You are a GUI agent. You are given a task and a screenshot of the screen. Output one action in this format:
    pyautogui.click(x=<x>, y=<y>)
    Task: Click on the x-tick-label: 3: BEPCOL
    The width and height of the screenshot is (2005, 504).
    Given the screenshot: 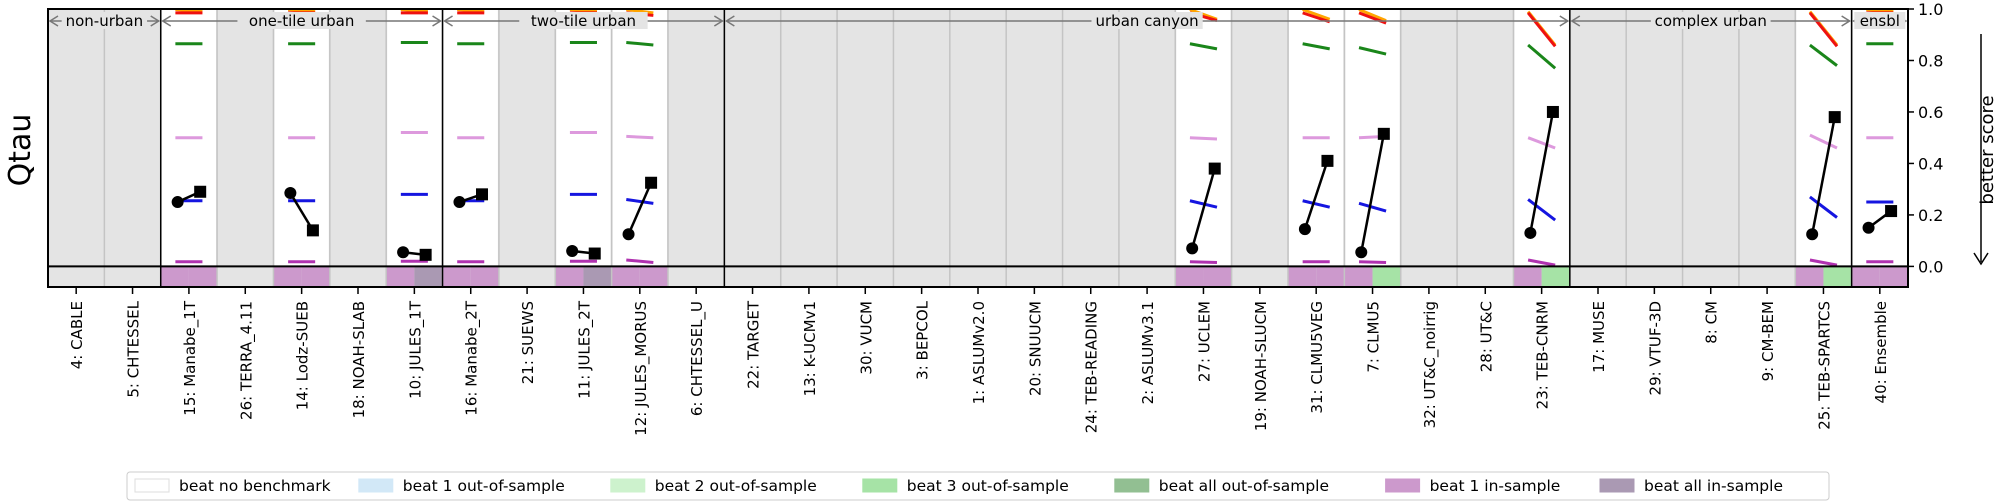 What is the action you would take?
    pyautogui.click(x=923, y=339)
    